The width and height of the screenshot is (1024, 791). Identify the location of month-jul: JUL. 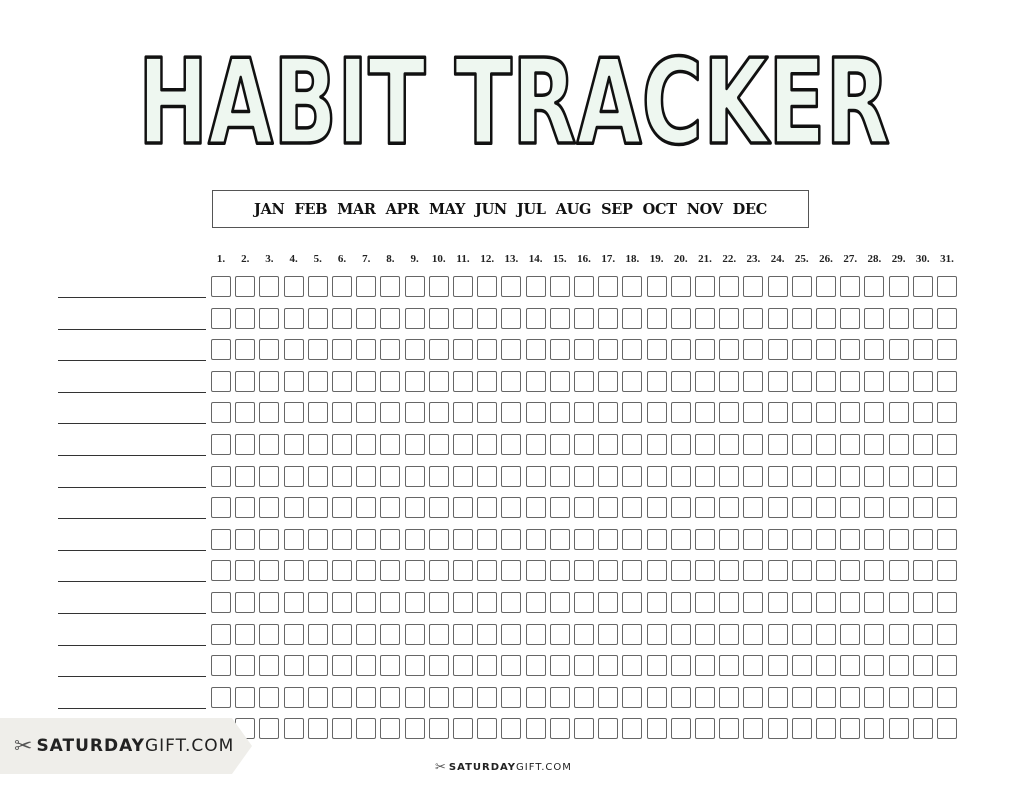
(531, 209).